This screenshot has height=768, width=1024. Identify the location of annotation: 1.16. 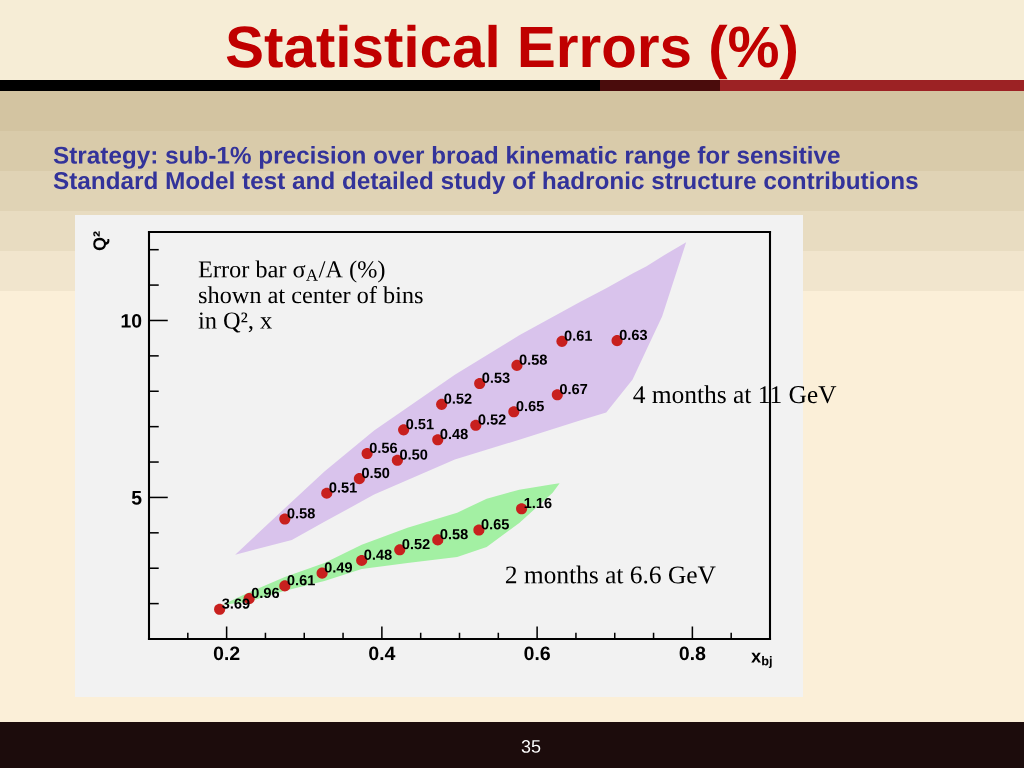
(538, 503).